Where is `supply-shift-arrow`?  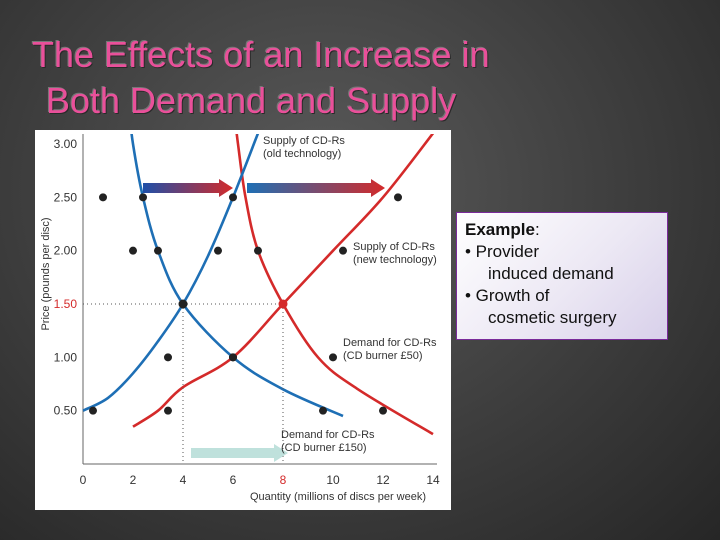 supply-shift-arrow is located at coordinates (239, 453).